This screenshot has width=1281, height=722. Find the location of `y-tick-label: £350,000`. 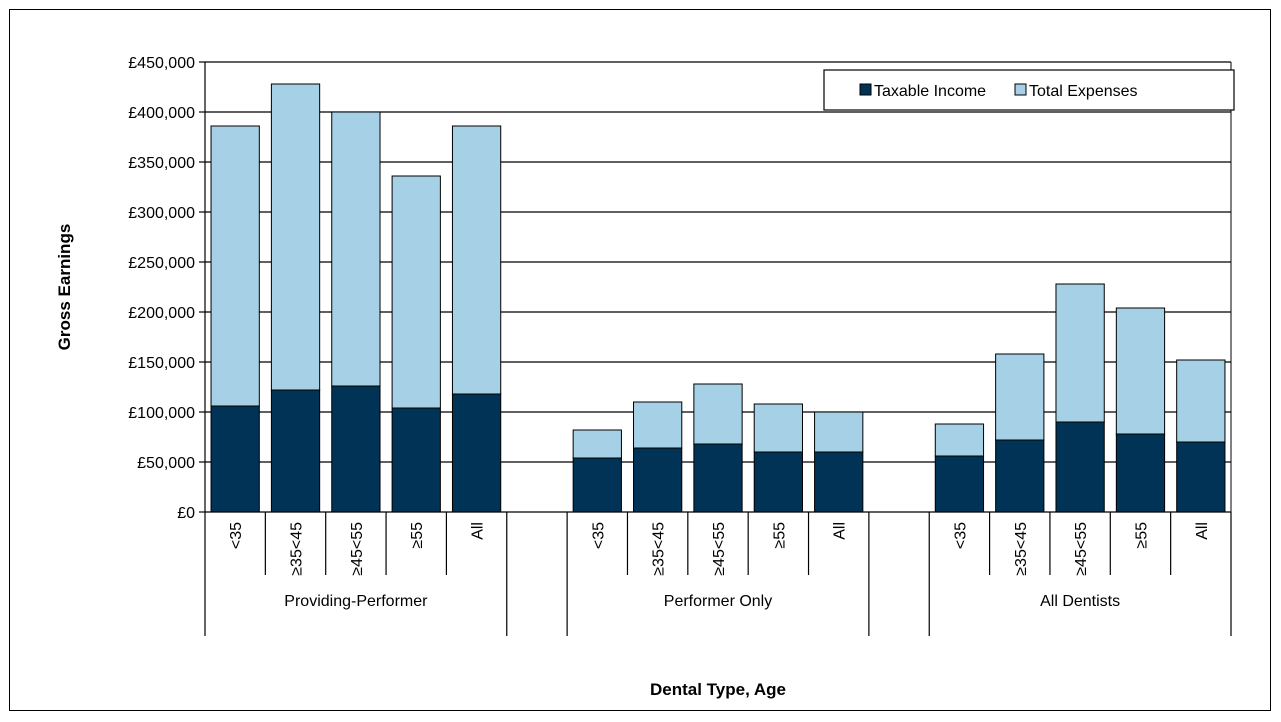

y-tick-label: £350,000 is located at coordinates (161, 163).